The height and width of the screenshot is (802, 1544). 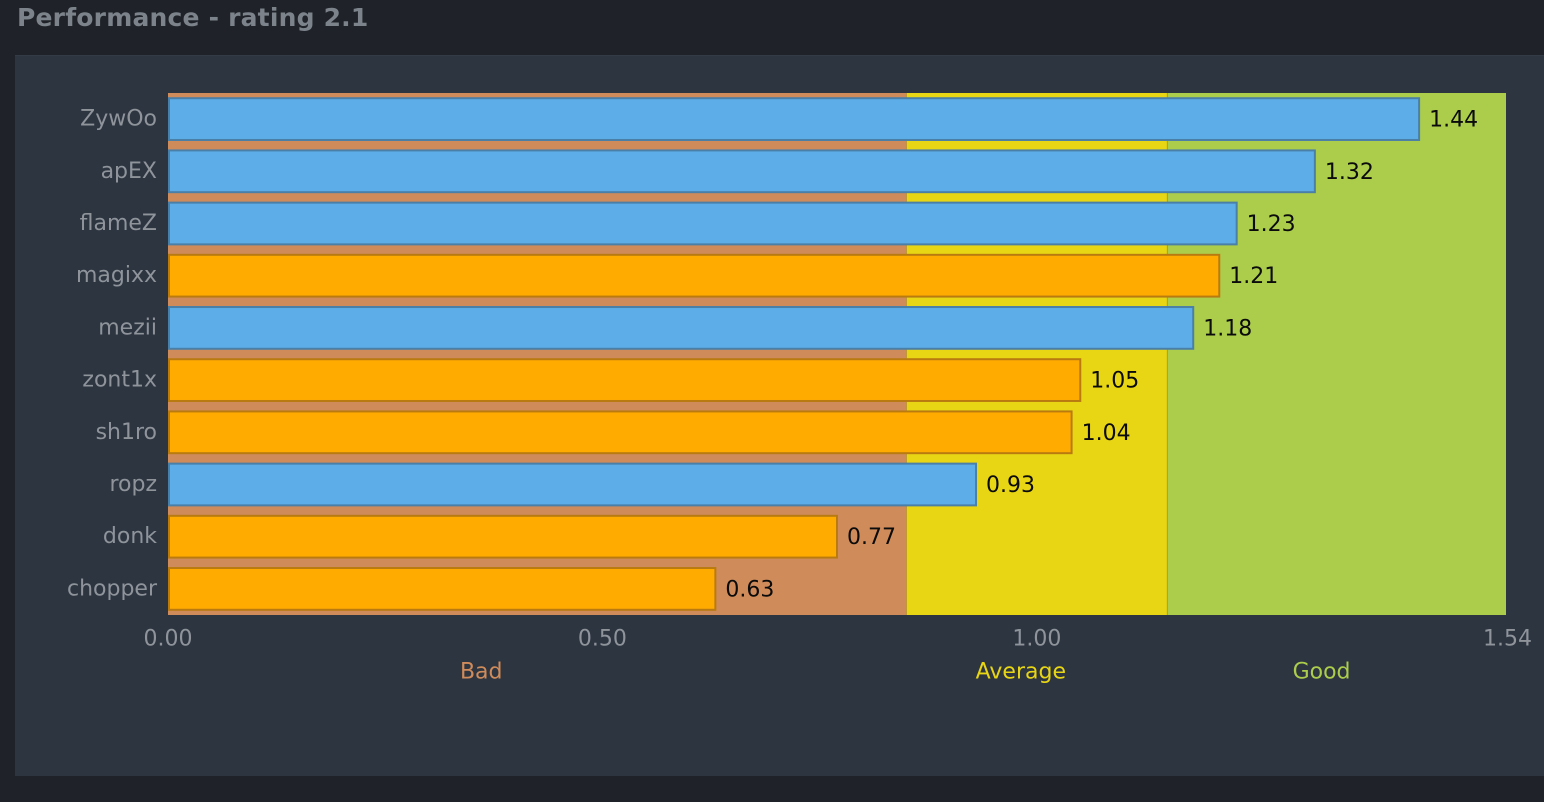 I want to click on player-label-flameZ: flameZ, so click(x=118, y=223).